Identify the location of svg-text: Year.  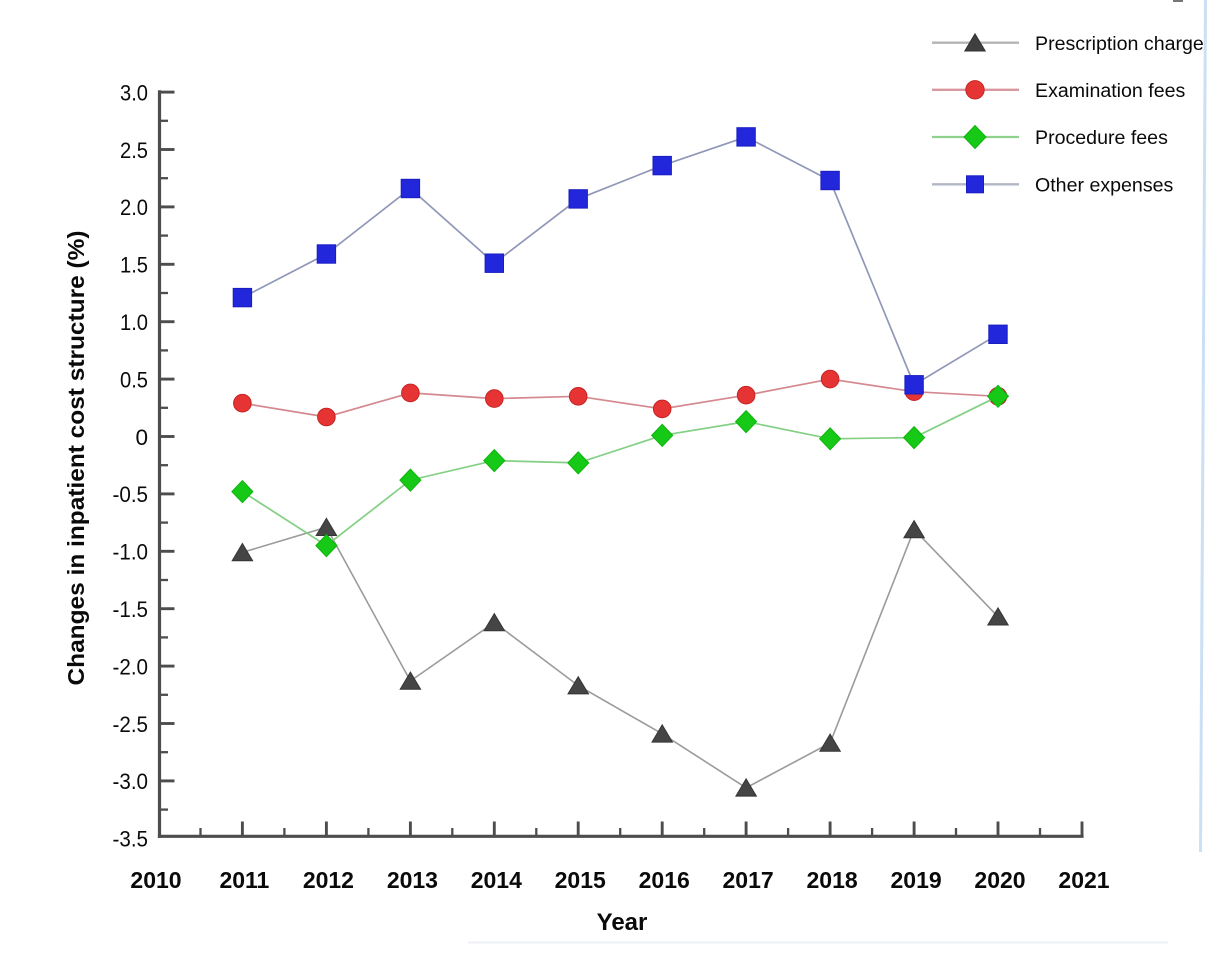
(622, 922).